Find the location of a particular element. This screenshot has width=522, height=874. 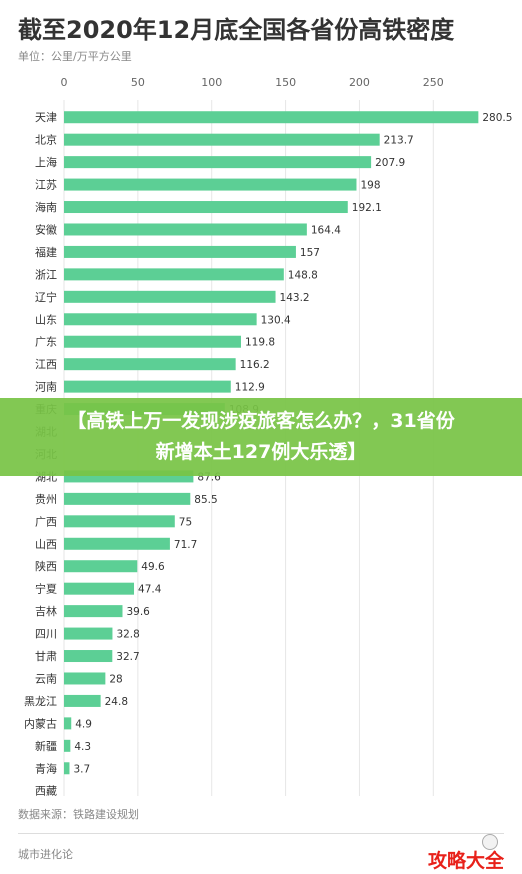

value-label: 119.8 is located at coordinates (260, 343).